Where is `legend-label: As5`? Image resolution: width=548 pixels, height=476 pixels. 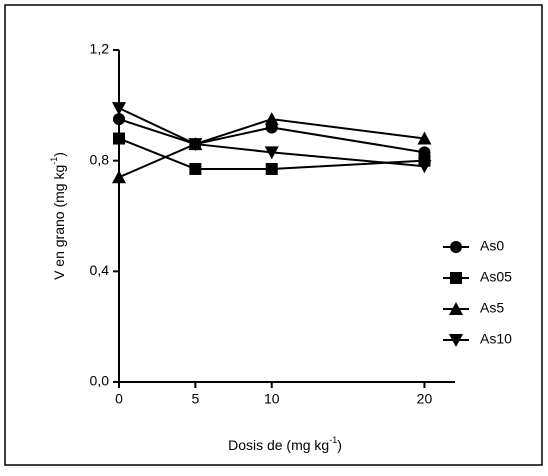 legend-label: As5 is located at coordinates (492, 308).